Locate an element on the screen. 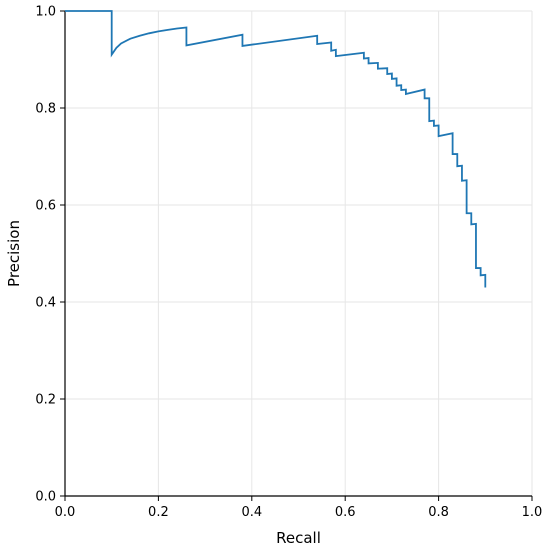 The height and width of the screenshot is (550, 549). y-tick-label: 0.8 is located at coordinates (45, 109).